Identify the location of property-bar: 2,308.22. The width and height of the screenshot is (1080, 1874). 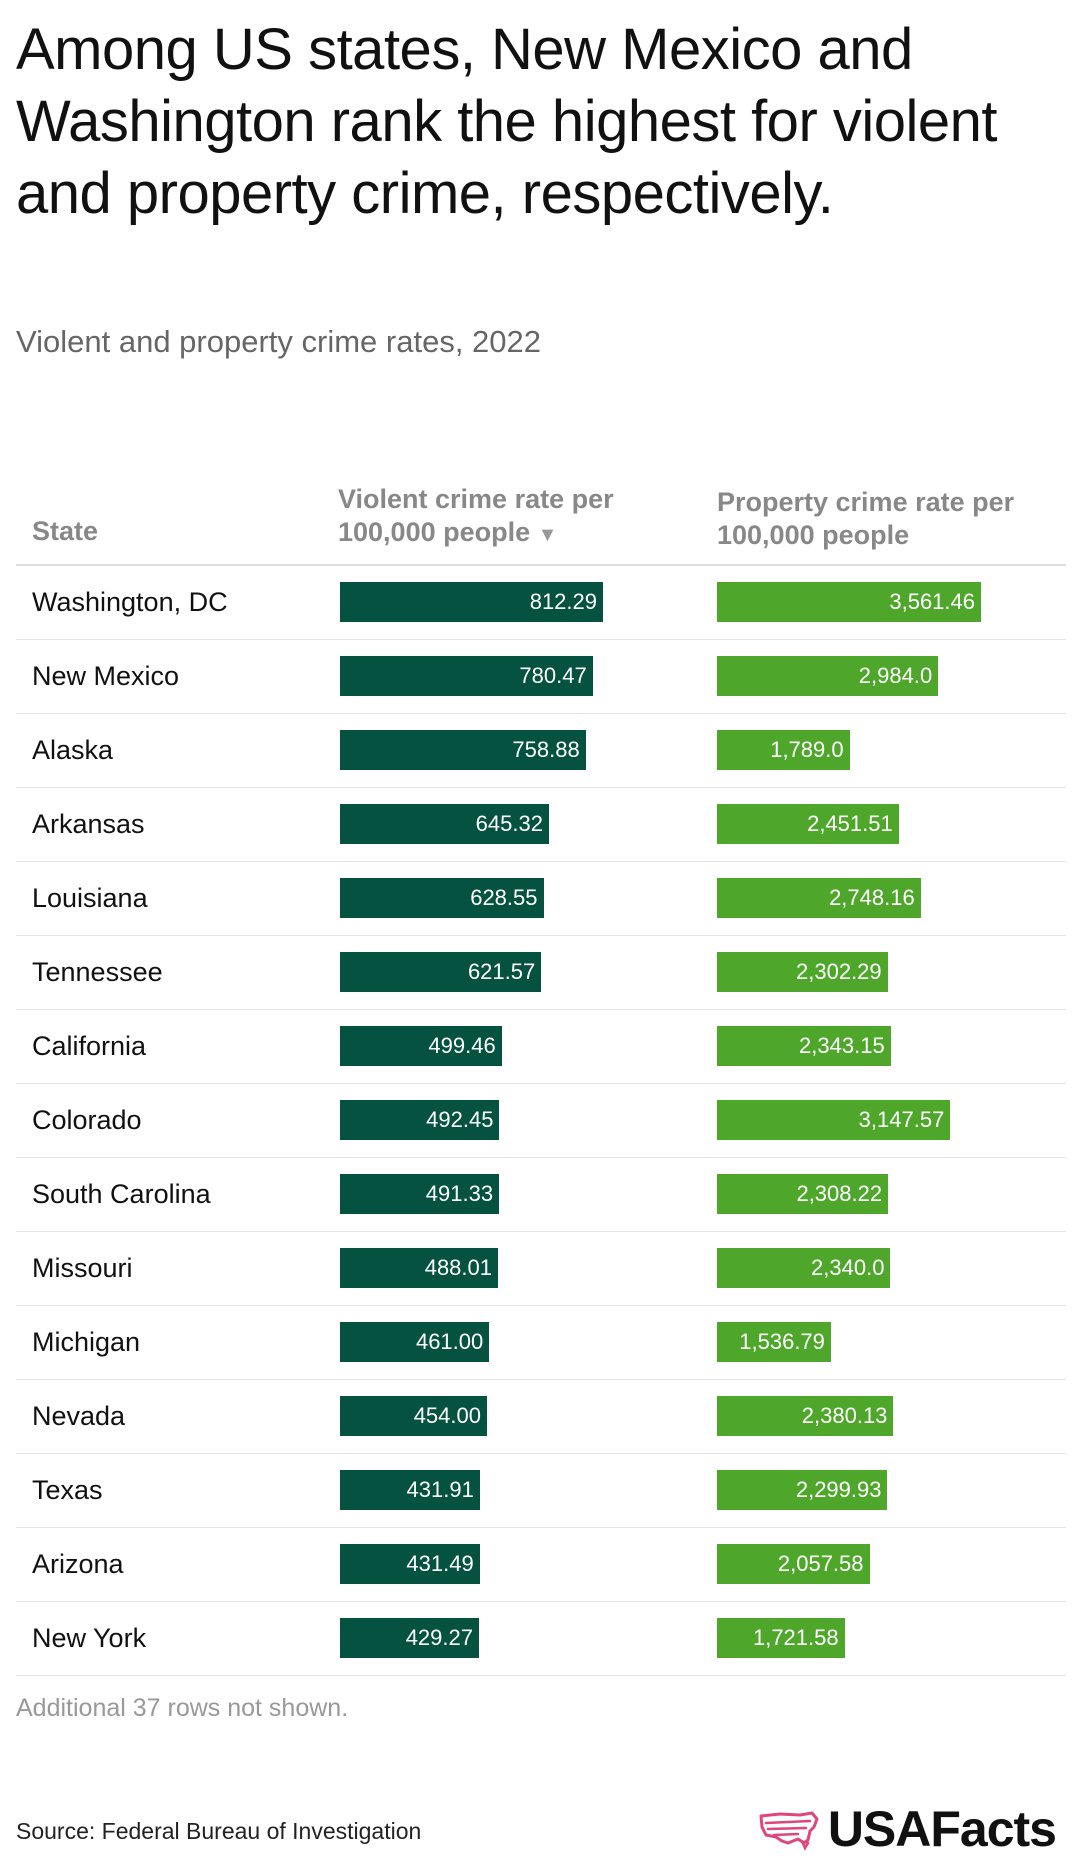
(803, 1194).